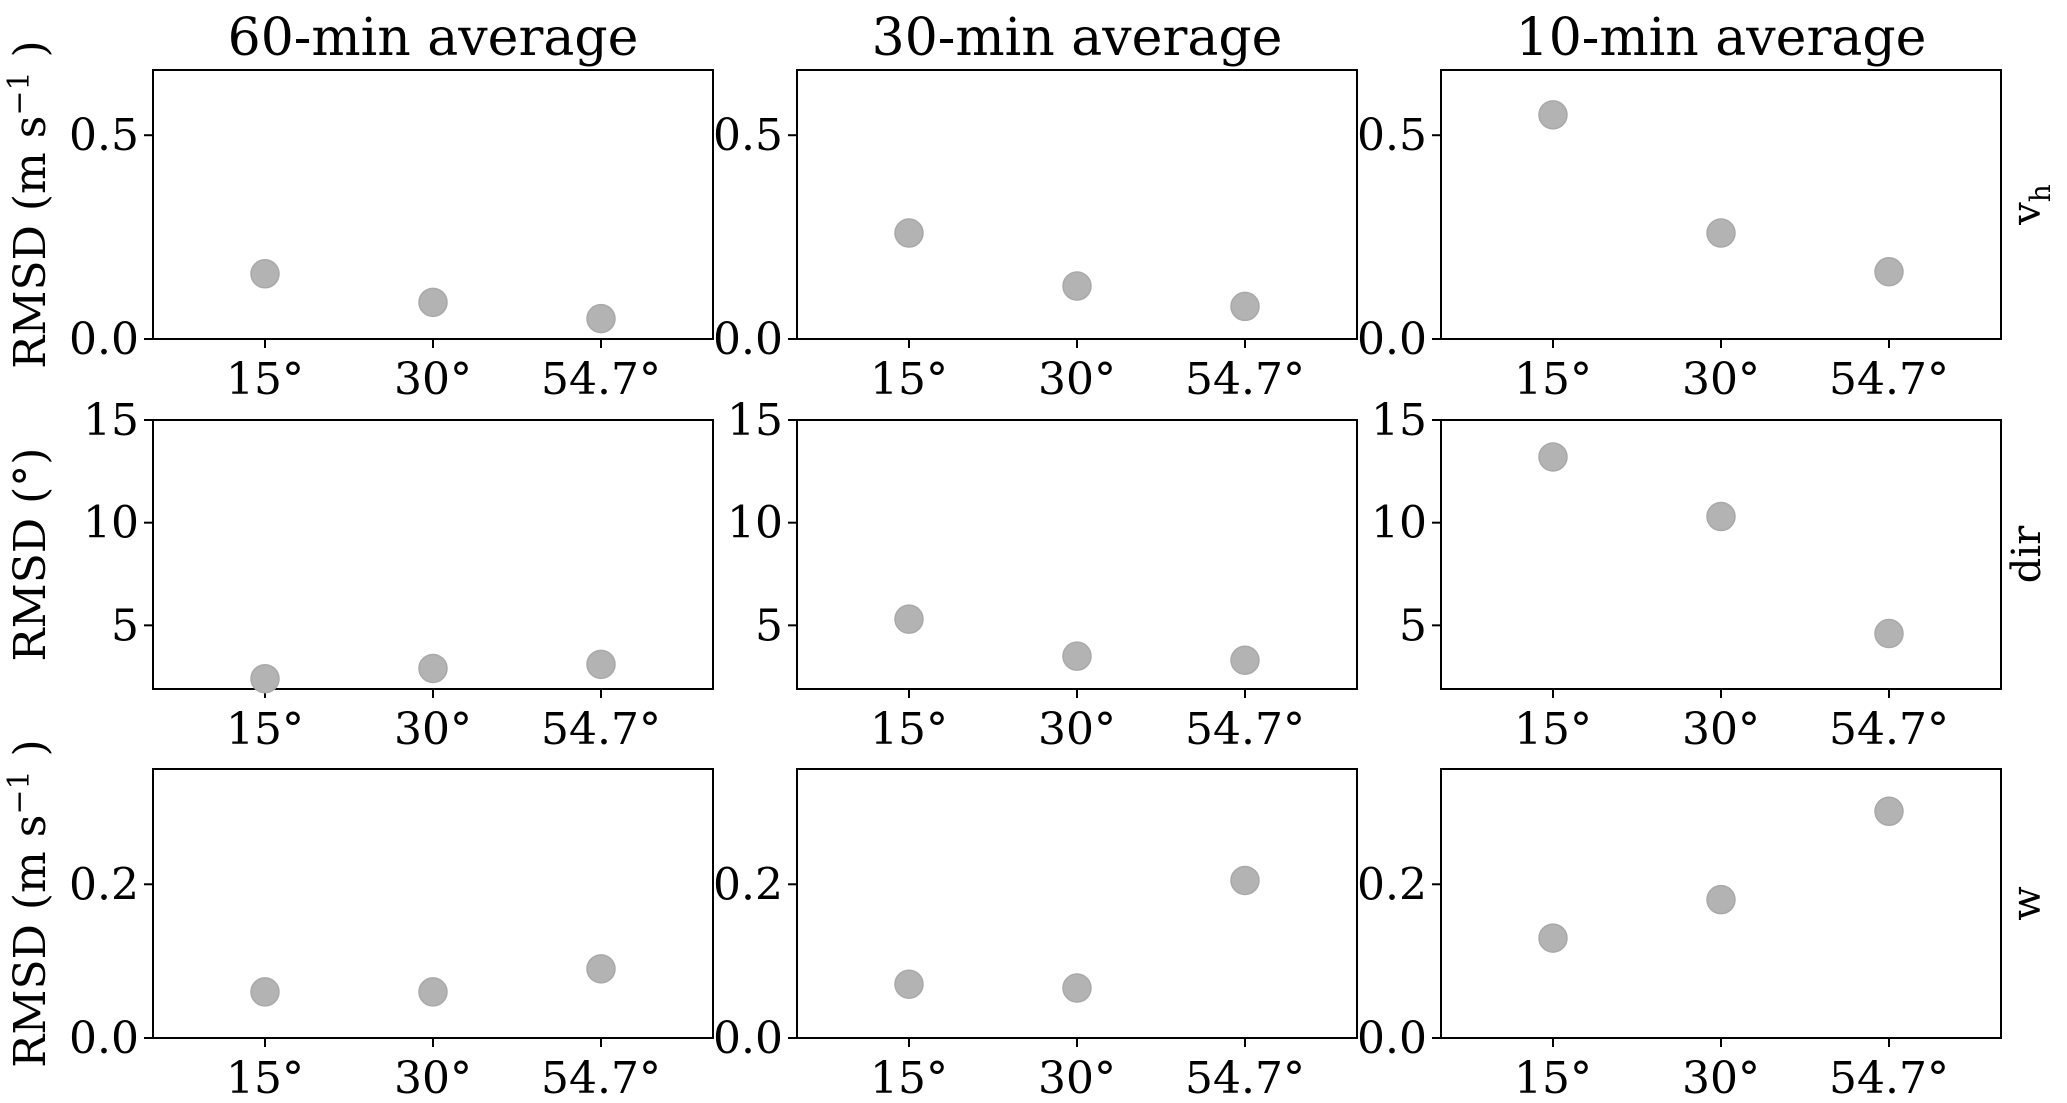 The image size is (2067, 1103). I want to click on row-label: vh, so click(2030, 205).